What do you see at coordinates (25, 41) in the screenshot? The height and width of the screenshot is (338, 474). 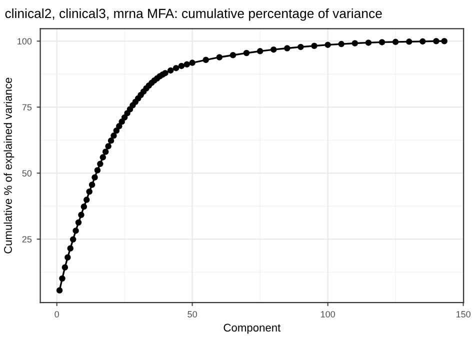 I see `y-tick-label: 100` at bounding box center [25, 41].